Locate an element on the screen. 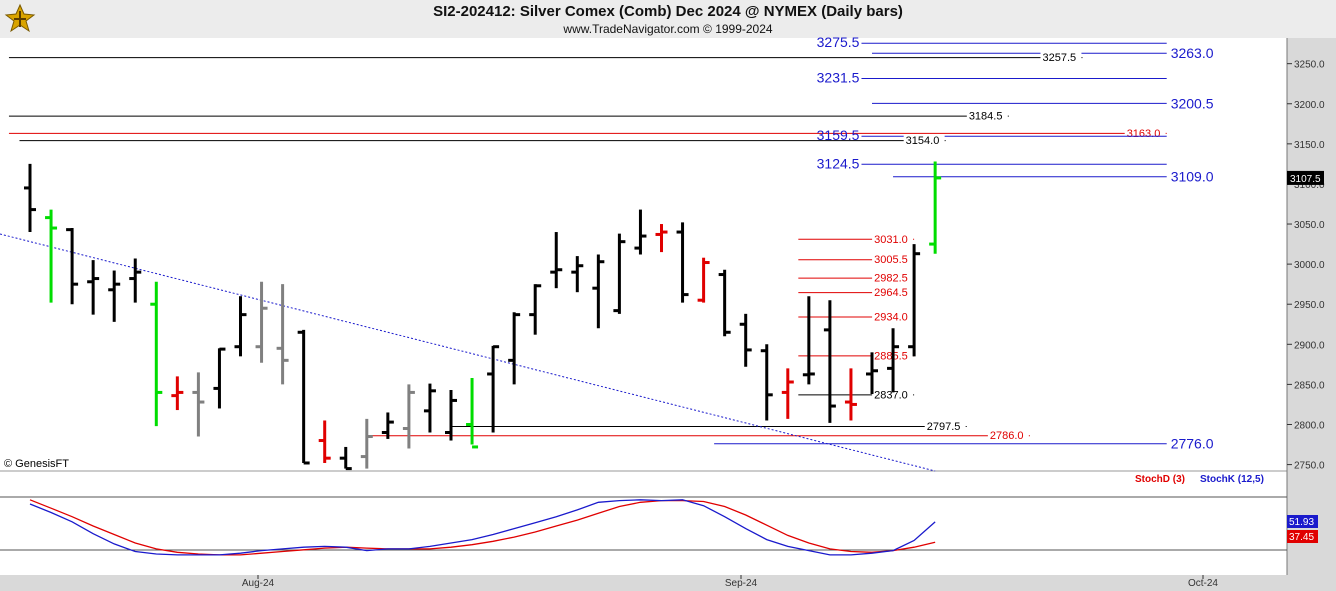 This screenshot has height=591, width=1336. level-label: 3200.5 is located at coordinates (1192, 103).